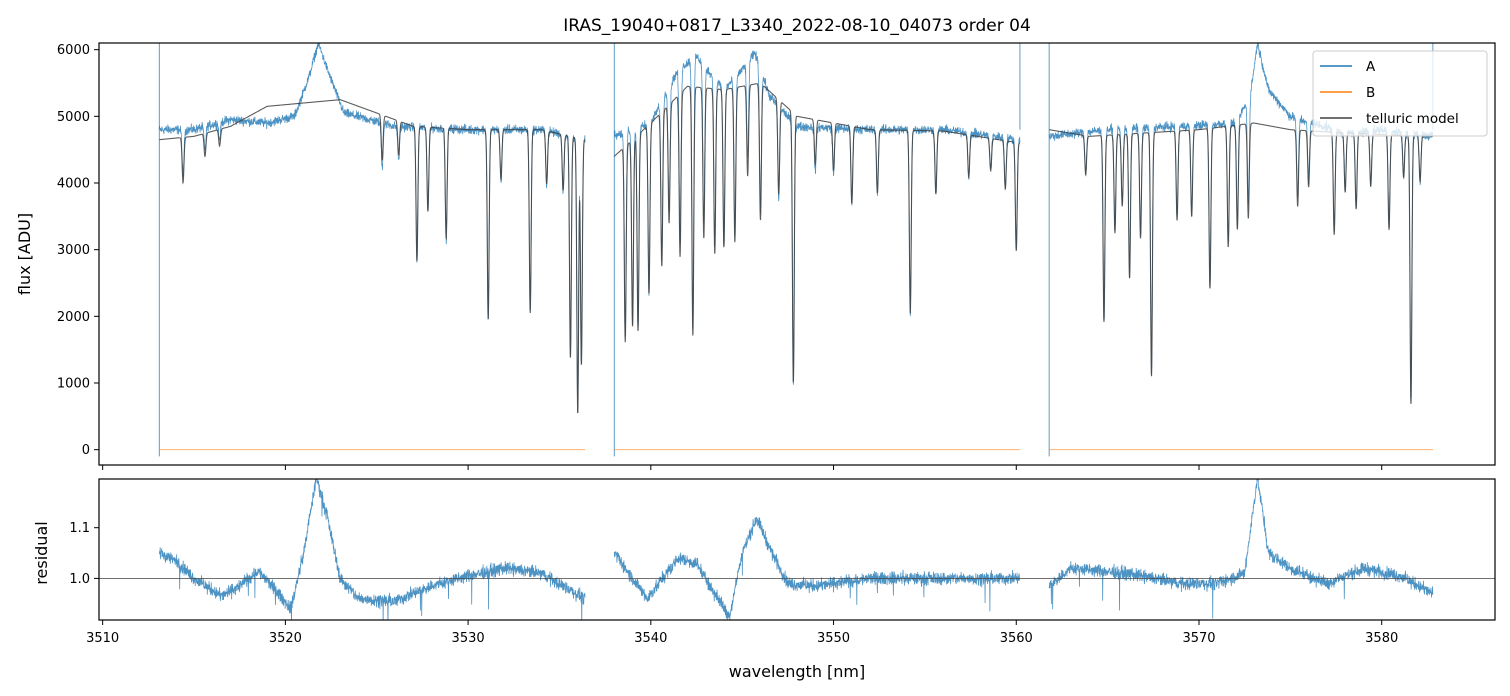  I want to click on residual-x-tick-label: 3580, so click(1381, 638).